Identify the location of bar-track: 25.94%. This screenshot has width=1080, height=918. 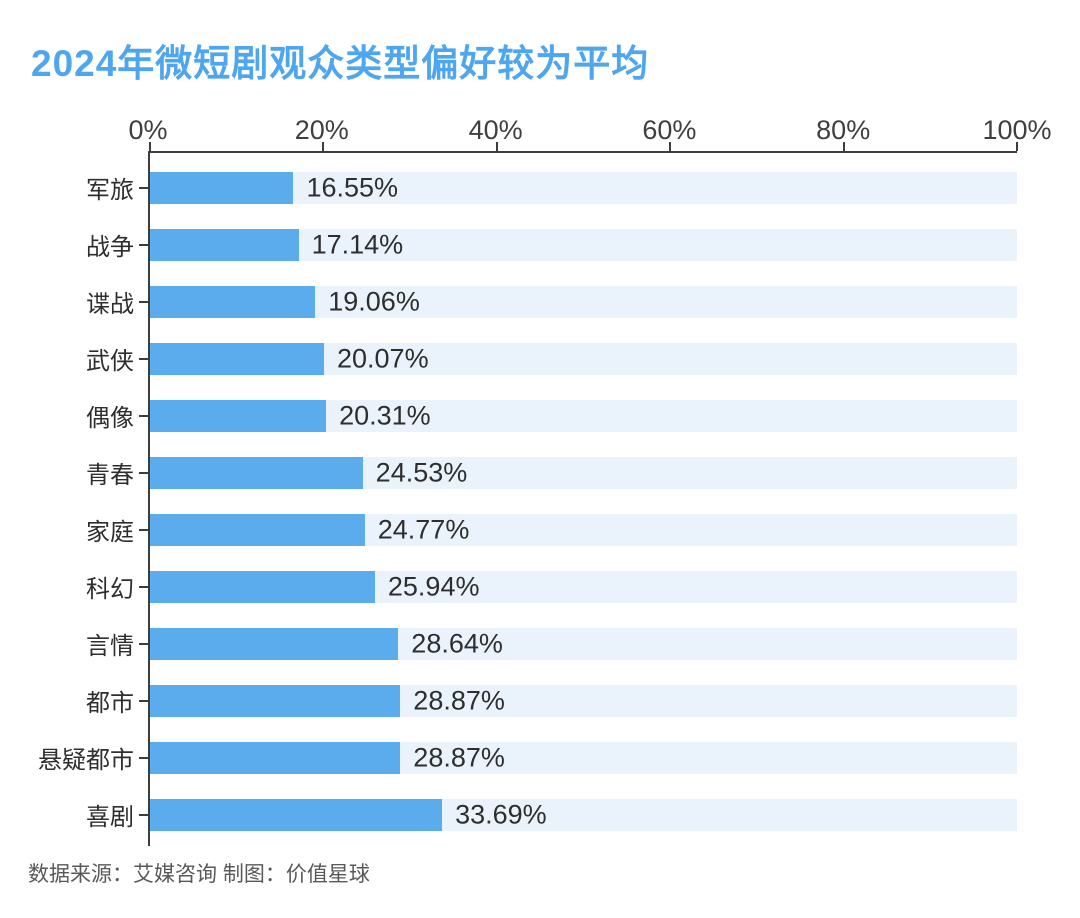
(583, 586).